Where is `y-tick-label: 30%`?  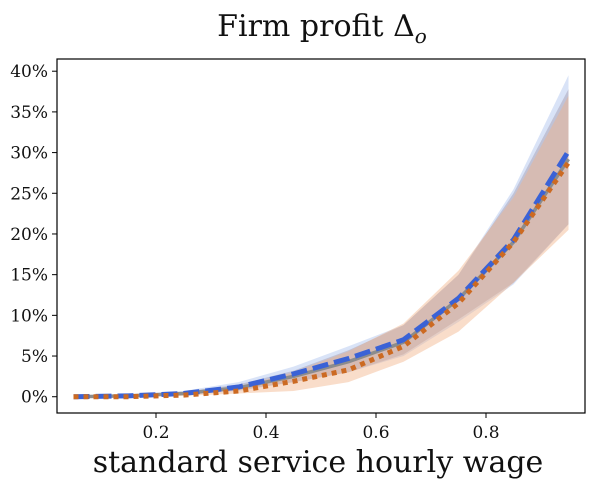 y-tick-label: 30% is located at coordinates (29, 154).